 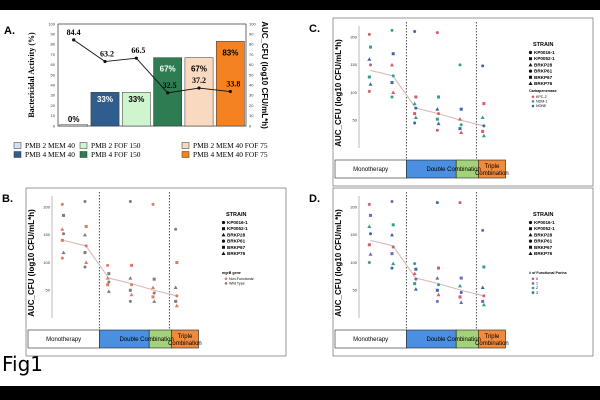 I want to click on legend-strain-entry: BRKP76, so click(x=543, y=253).